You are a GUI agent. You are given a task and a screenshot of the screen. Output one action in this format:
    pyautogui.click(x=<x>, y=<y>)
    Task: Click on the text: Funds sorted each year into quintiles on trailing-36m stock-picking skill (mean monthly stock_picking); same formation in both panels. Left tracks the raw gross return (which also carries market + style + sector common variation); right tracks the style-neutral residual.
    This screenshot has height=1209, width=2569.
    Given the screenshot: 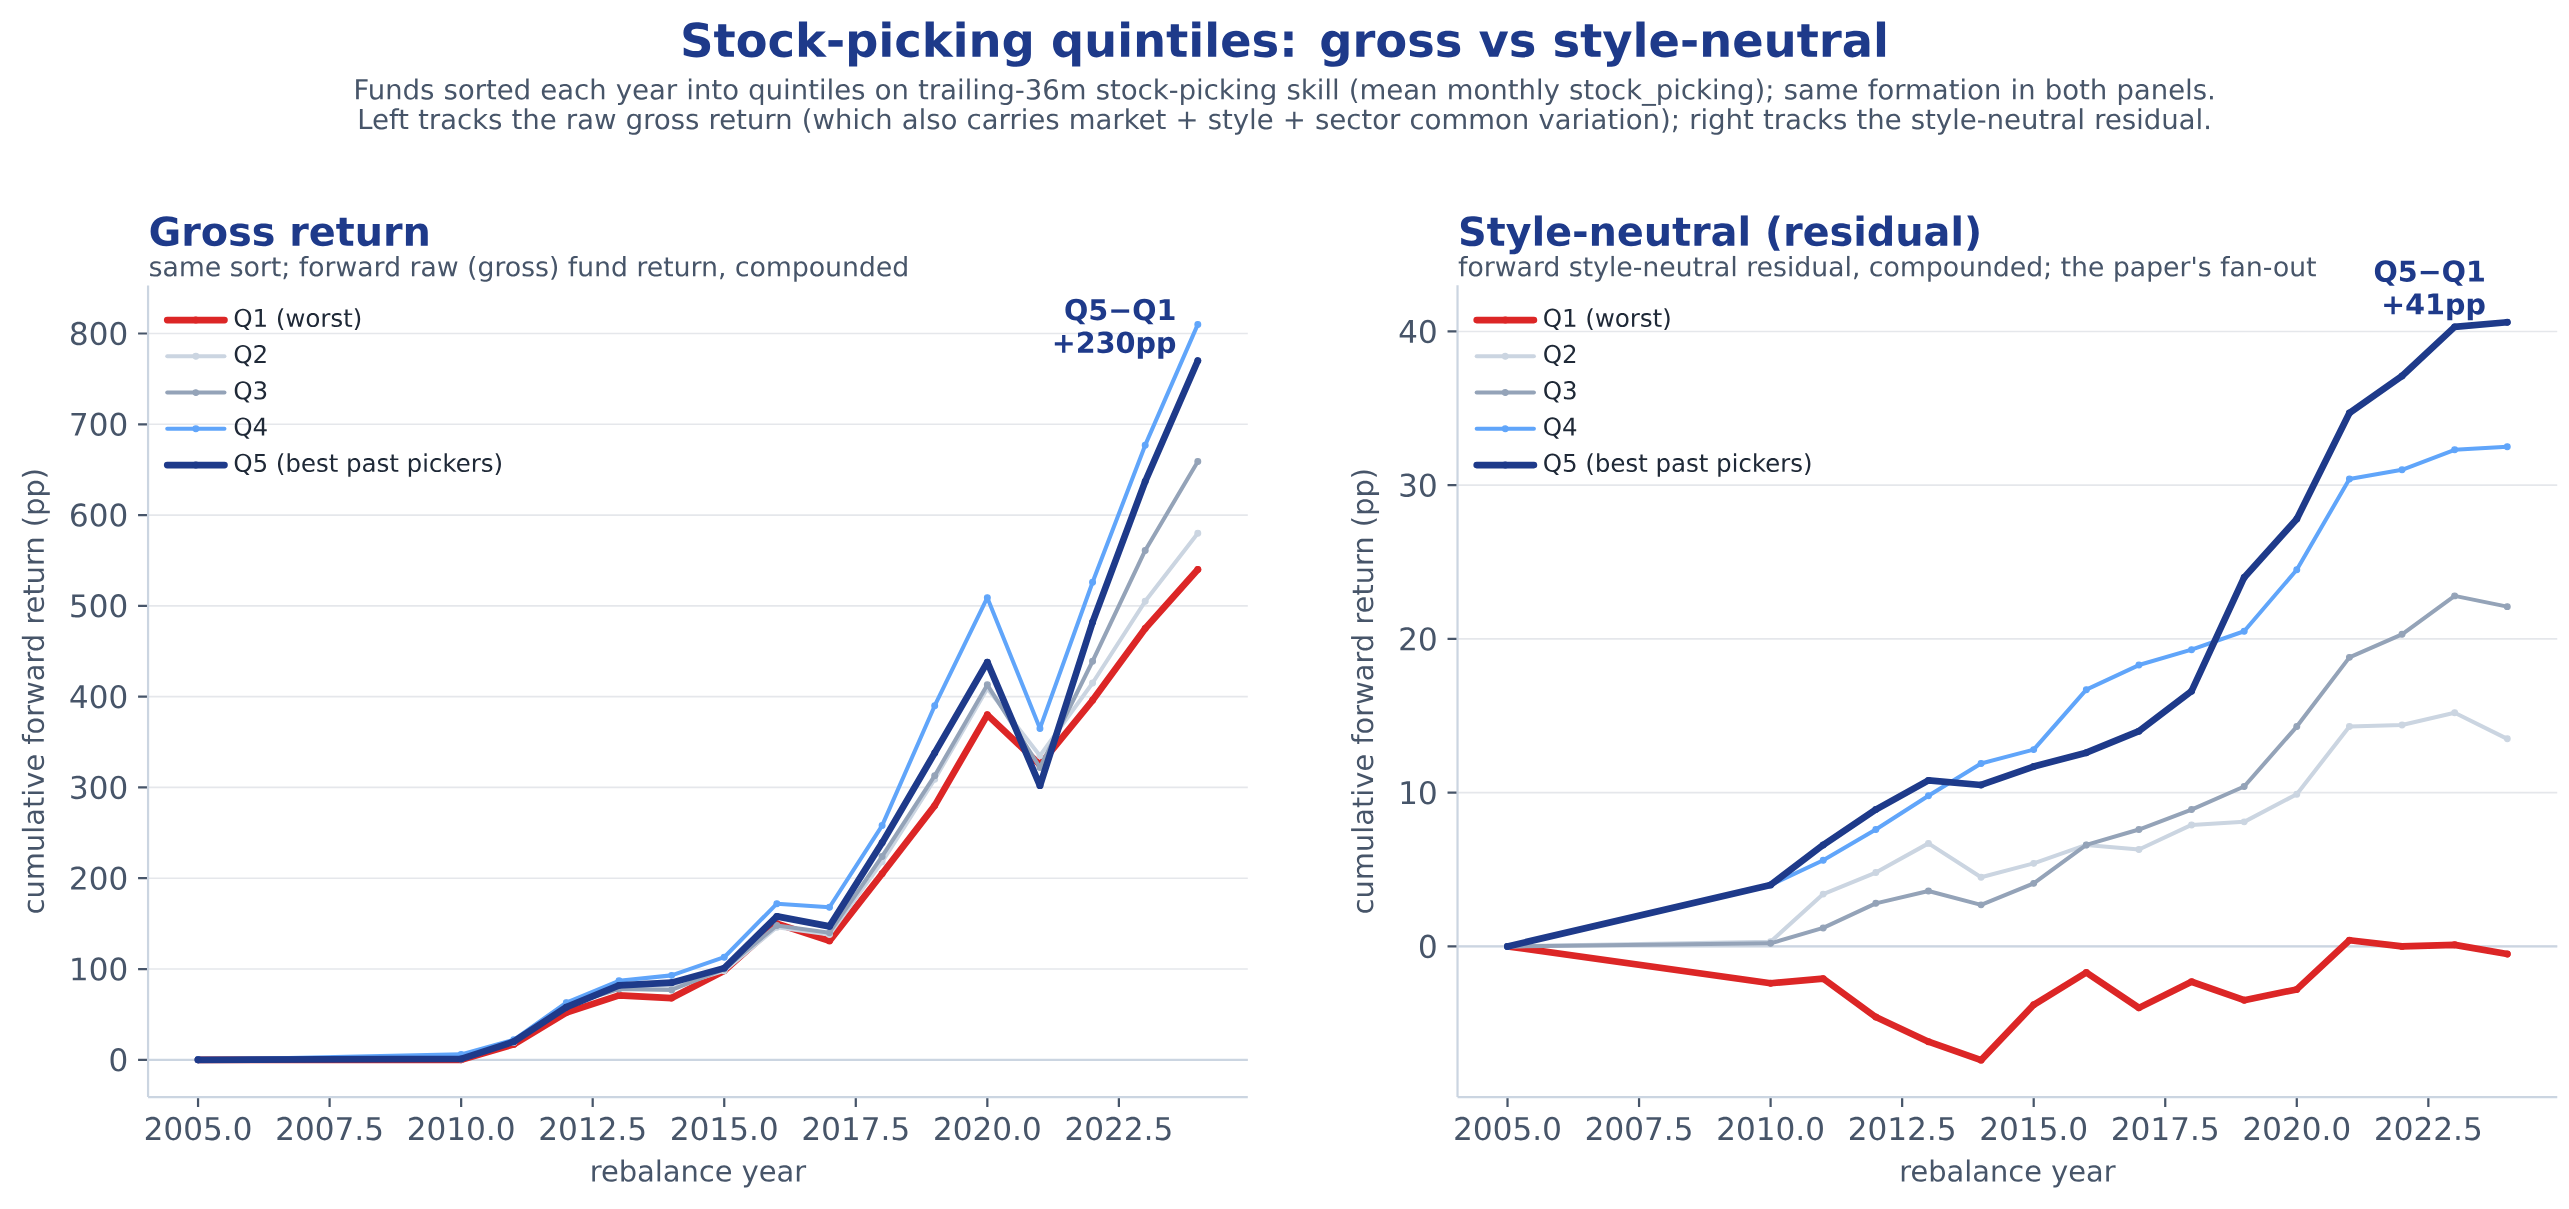 What is the action you would take?
    pyautogui.click(x=1284, y=106)
    